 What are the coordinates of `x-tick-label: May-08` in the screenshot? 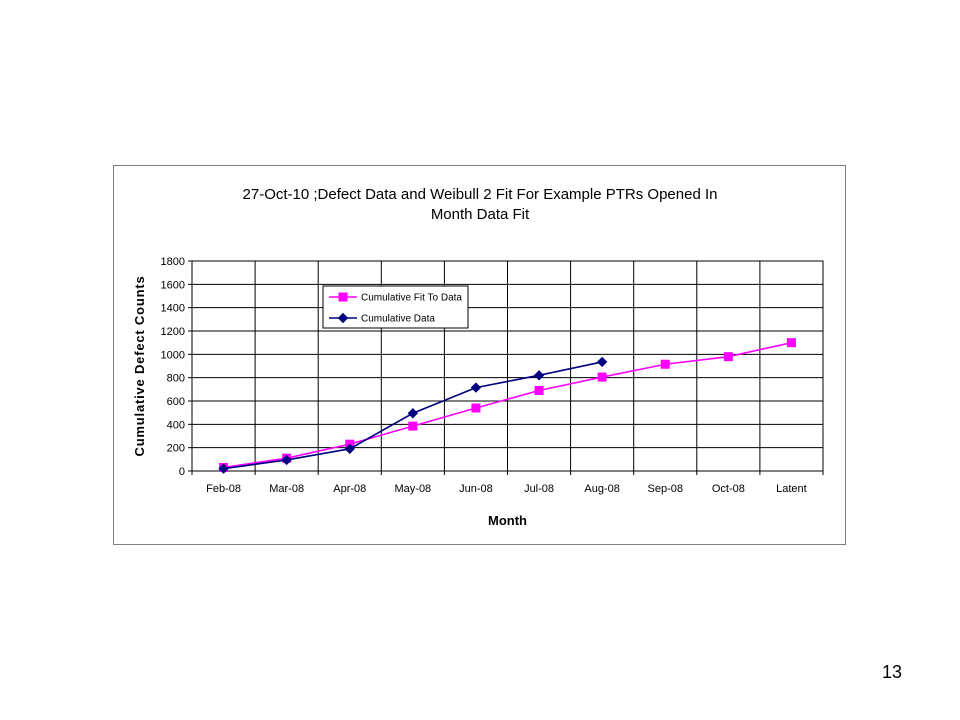 It's located at (413, 489).